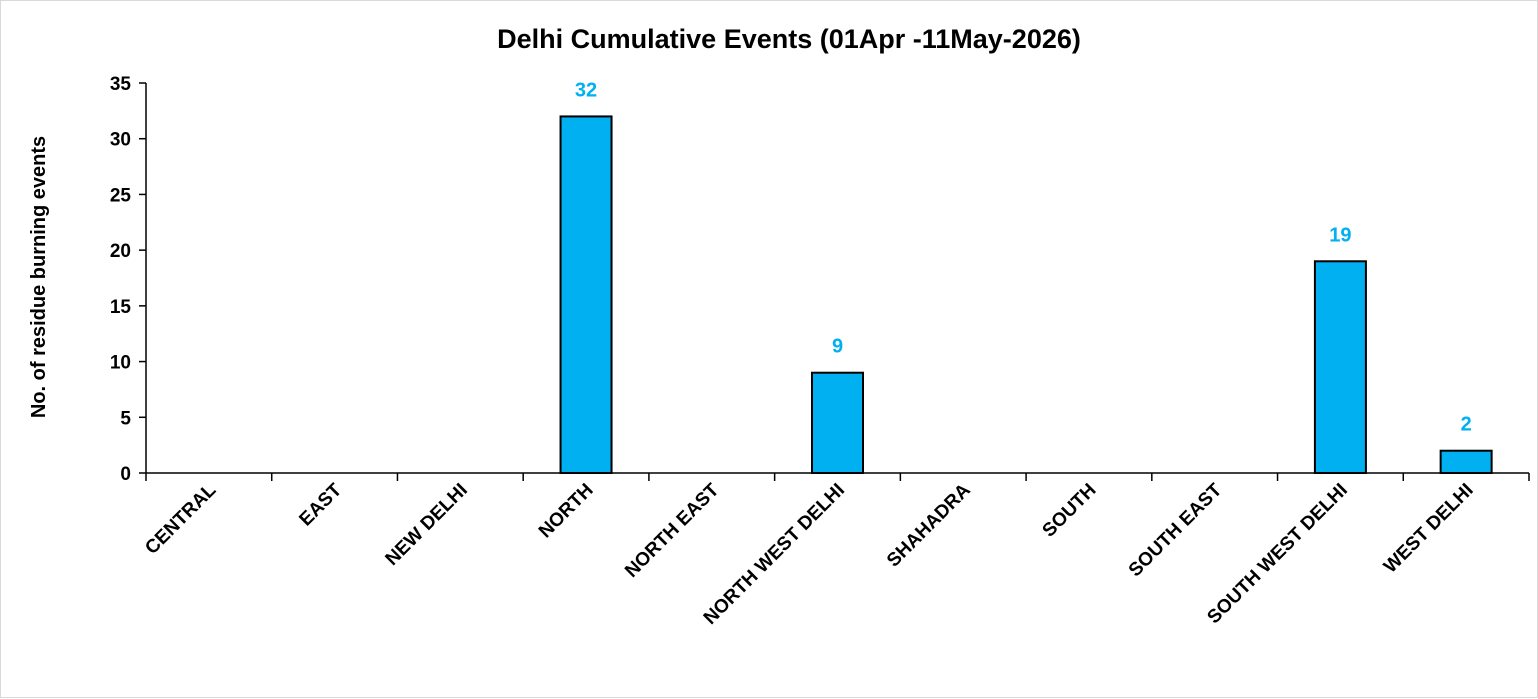  Describe the element at coordinates (39, 277) in the screenshot. I see `y-axis-label: No. of residue burning events` at that location.